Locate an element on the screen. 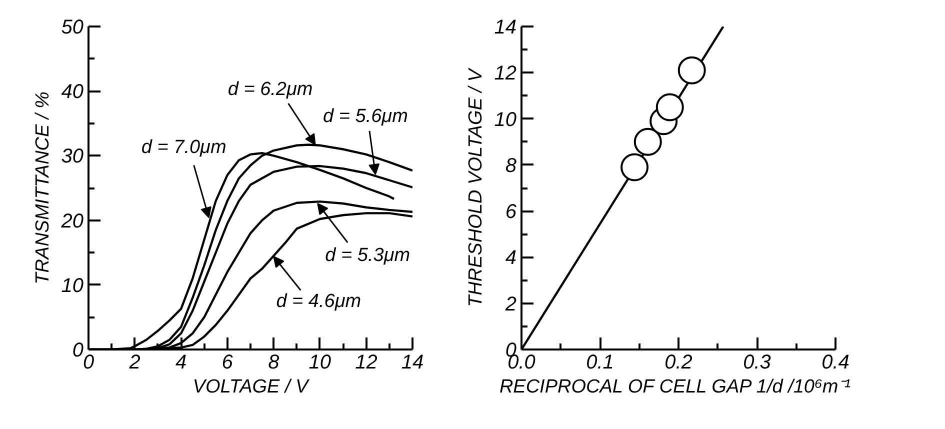 The height and width of the screenshot is (429, 945). y-tick-label: 4 is located at coordinates (510, 258).